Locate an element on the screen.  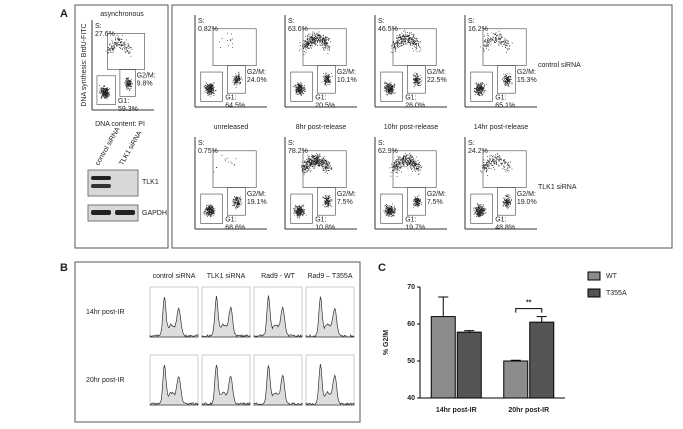
plot-title: asynchronous is located at coordinates (122, 14).